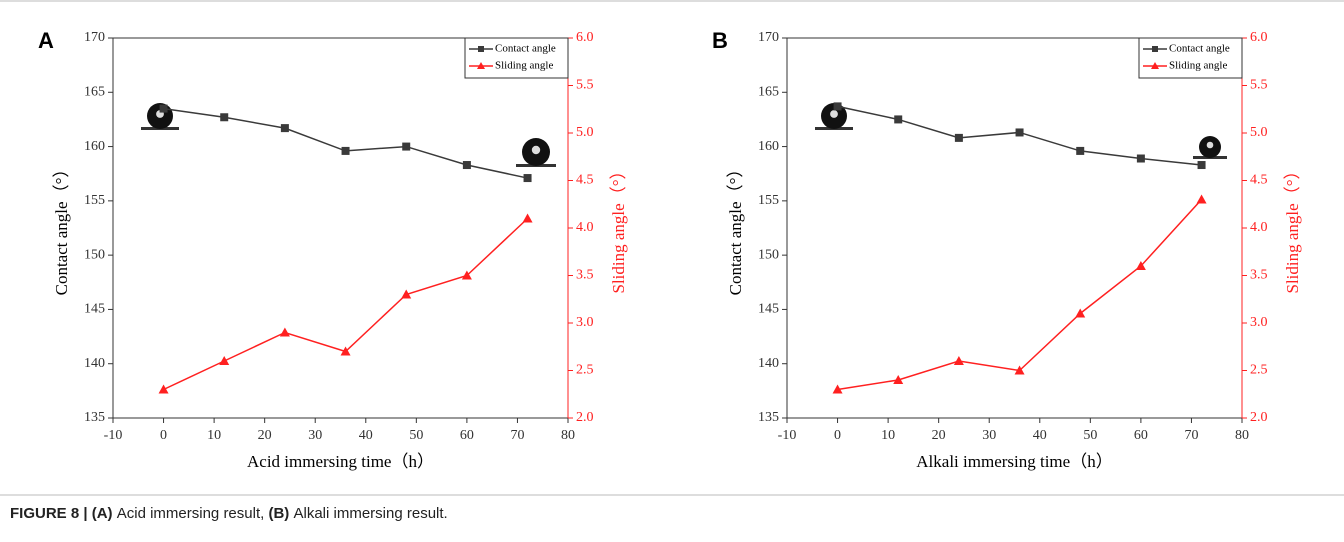 This screenshot has height=542, width=1344. Describe the element at coordinates (49, 513) in the screenshot. I see `caption-part: FIGURE 8 |` at that location.